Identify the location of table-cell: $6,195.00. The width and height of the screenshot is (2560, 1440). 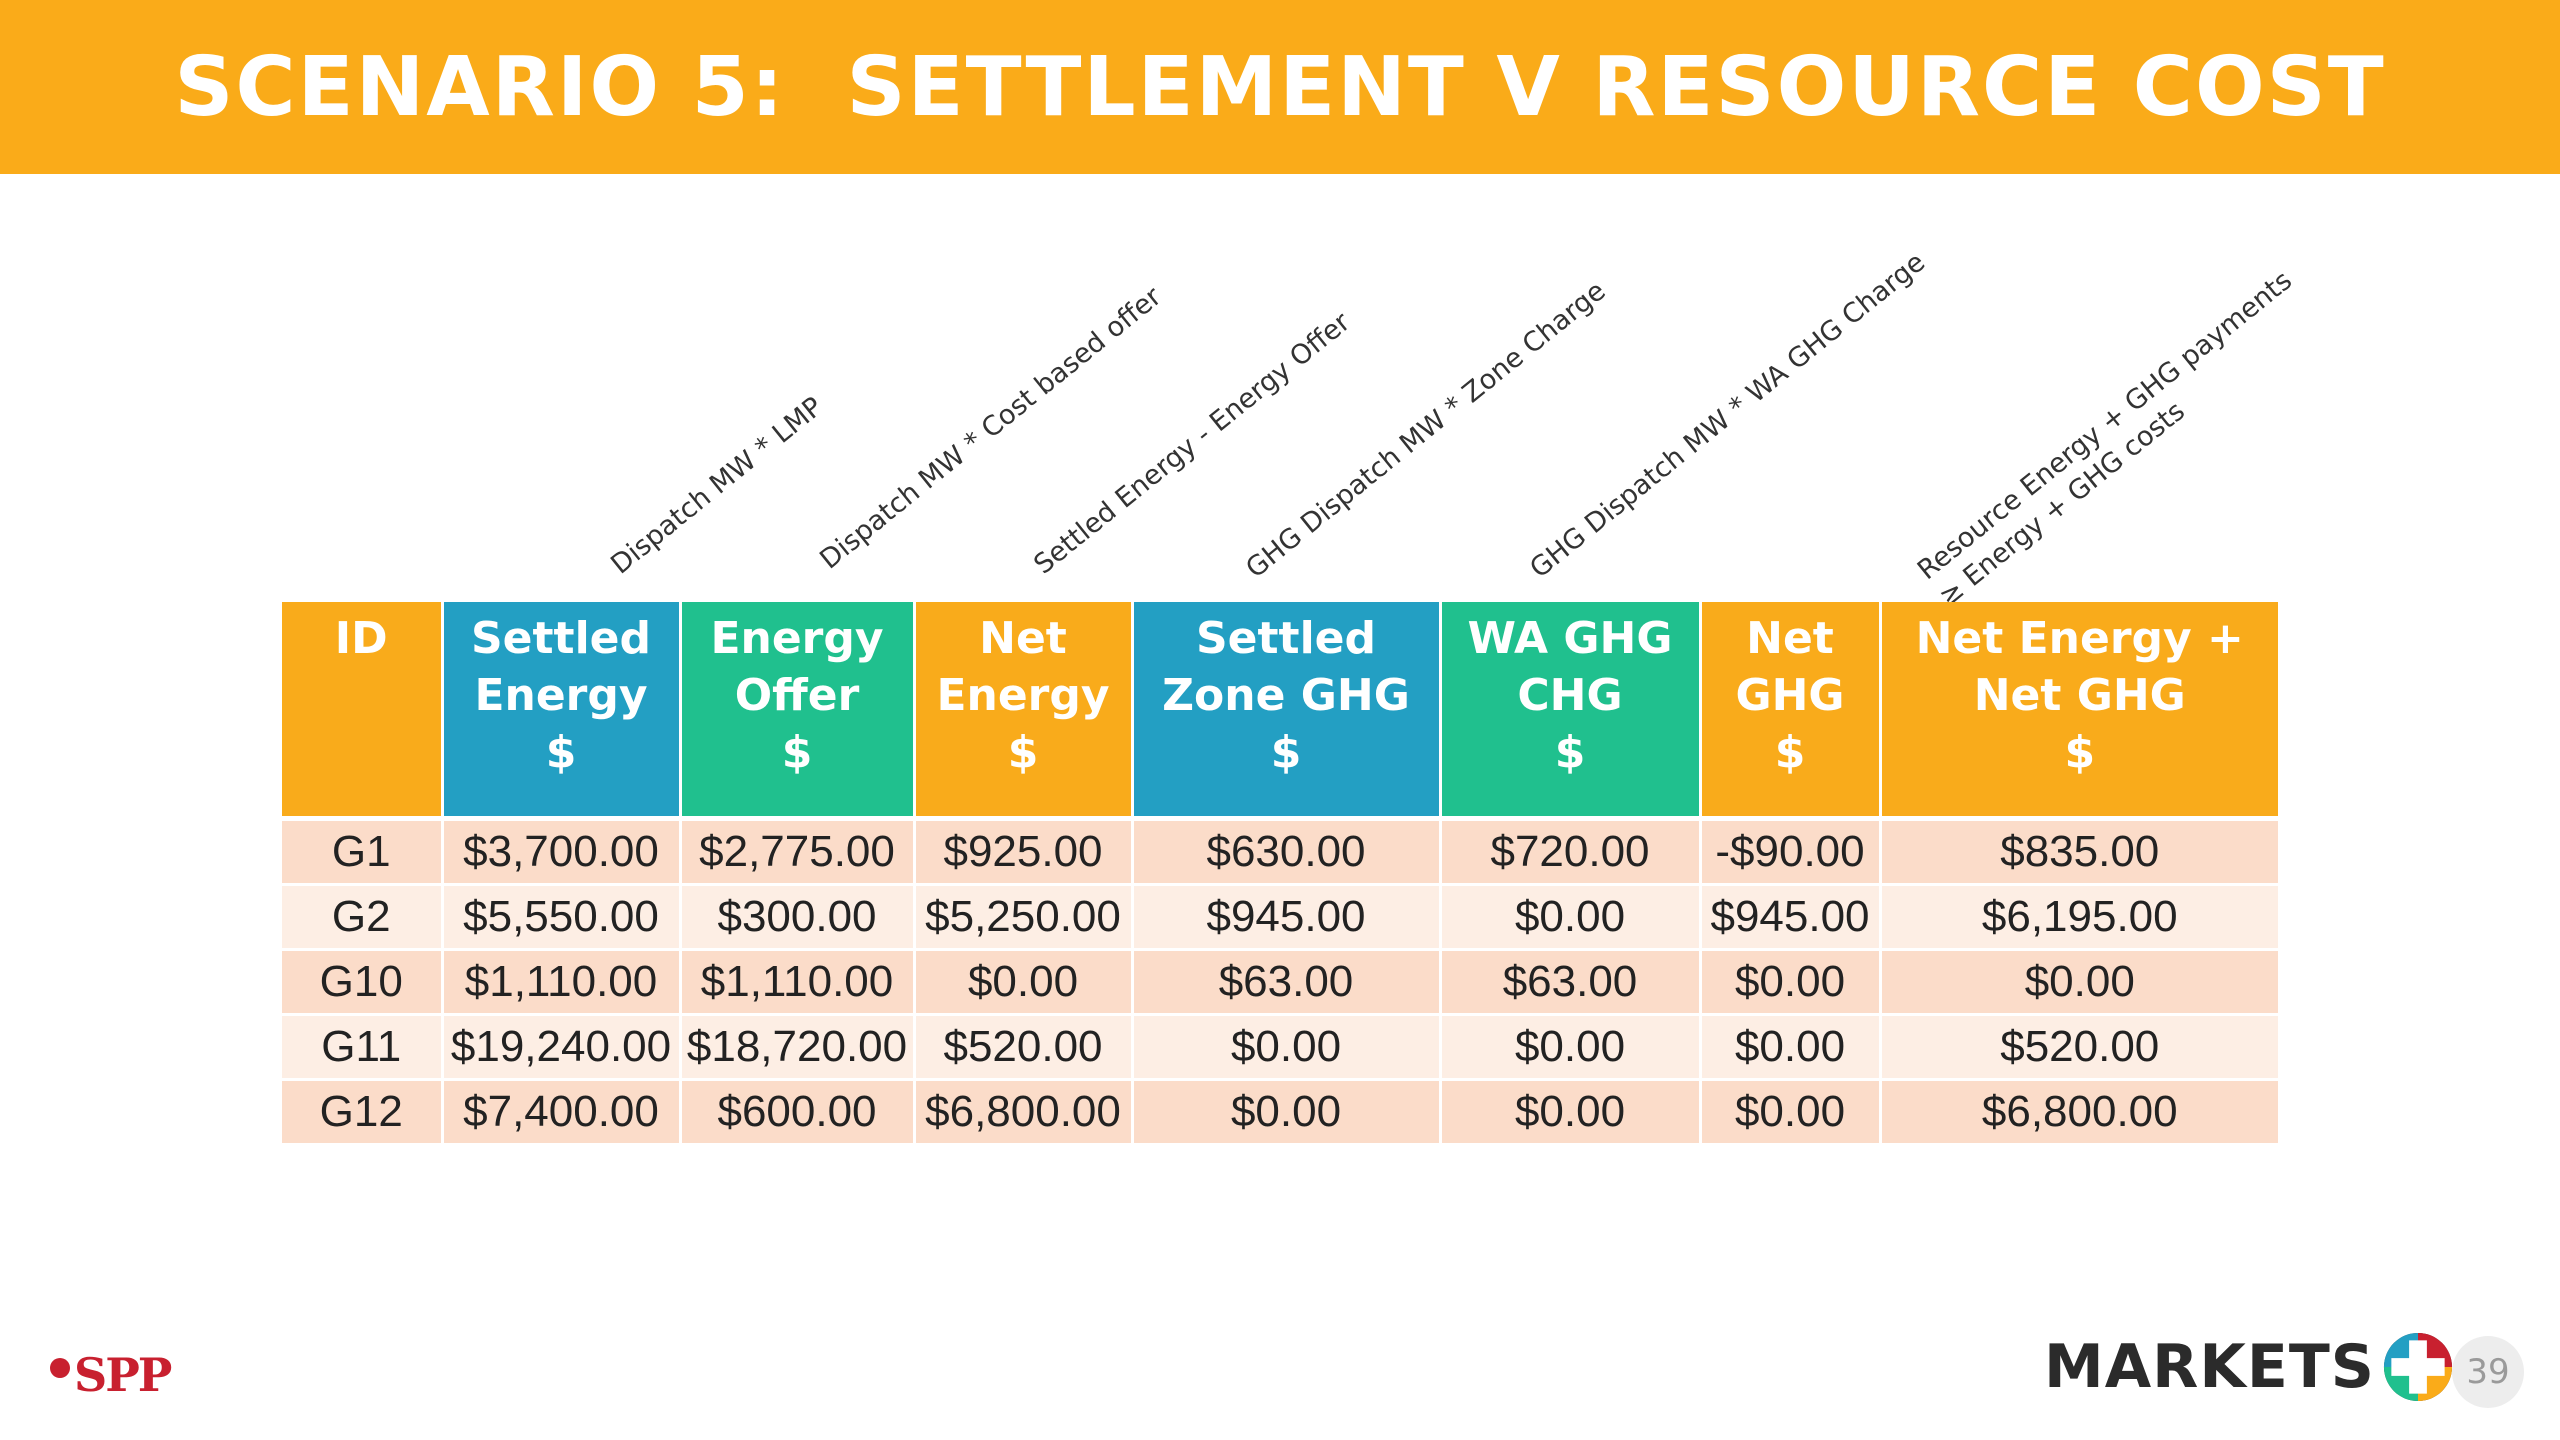
(2078, 916).